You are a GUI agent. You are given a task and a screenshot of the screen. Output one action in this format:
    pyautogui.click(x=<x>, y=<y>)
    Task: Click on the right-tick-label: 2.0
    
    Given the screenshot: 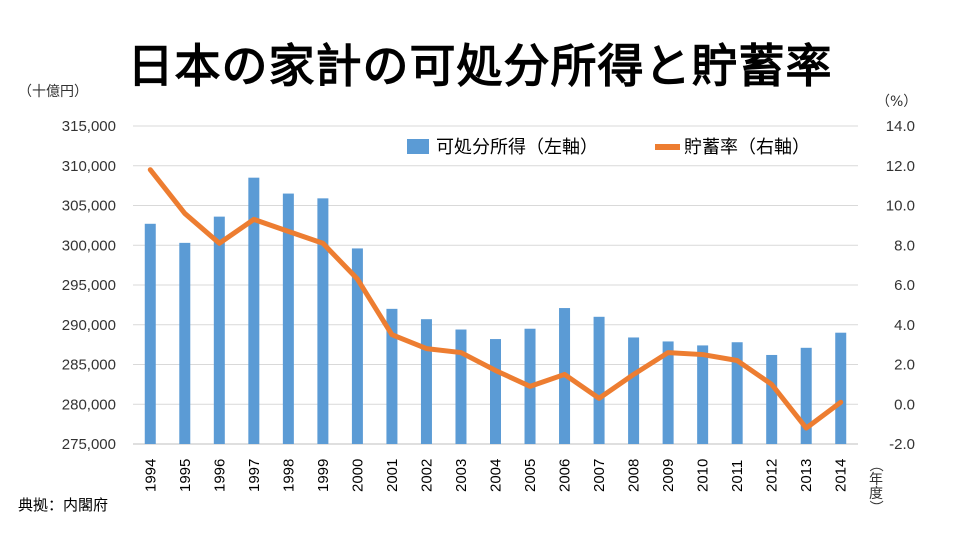 What is the action you would take?
    pyautogui.click(x=904, y=365)
    